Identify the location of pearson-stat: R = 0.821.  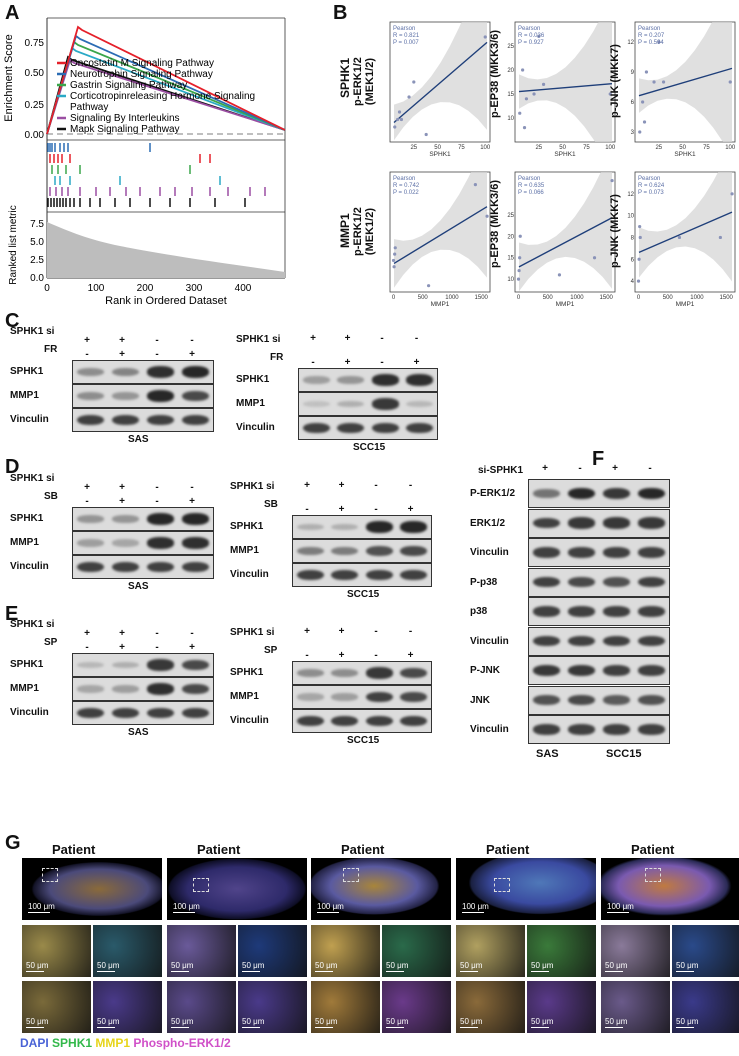
(406, 36).